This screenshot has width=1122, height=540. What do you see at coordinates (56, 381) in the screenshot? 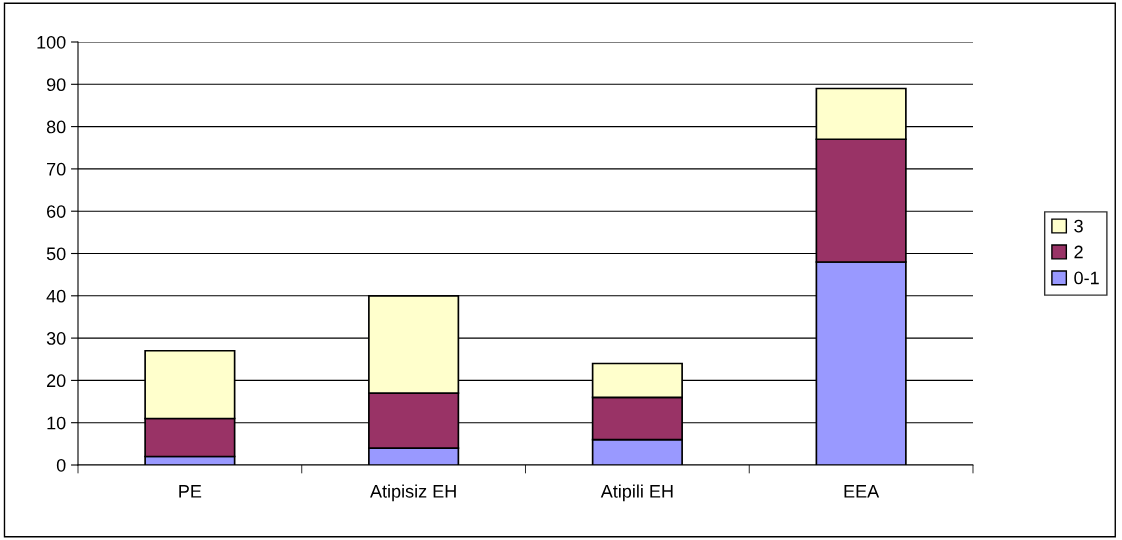
I see `y-tick-label: 20` at bounding box center [56, 381].